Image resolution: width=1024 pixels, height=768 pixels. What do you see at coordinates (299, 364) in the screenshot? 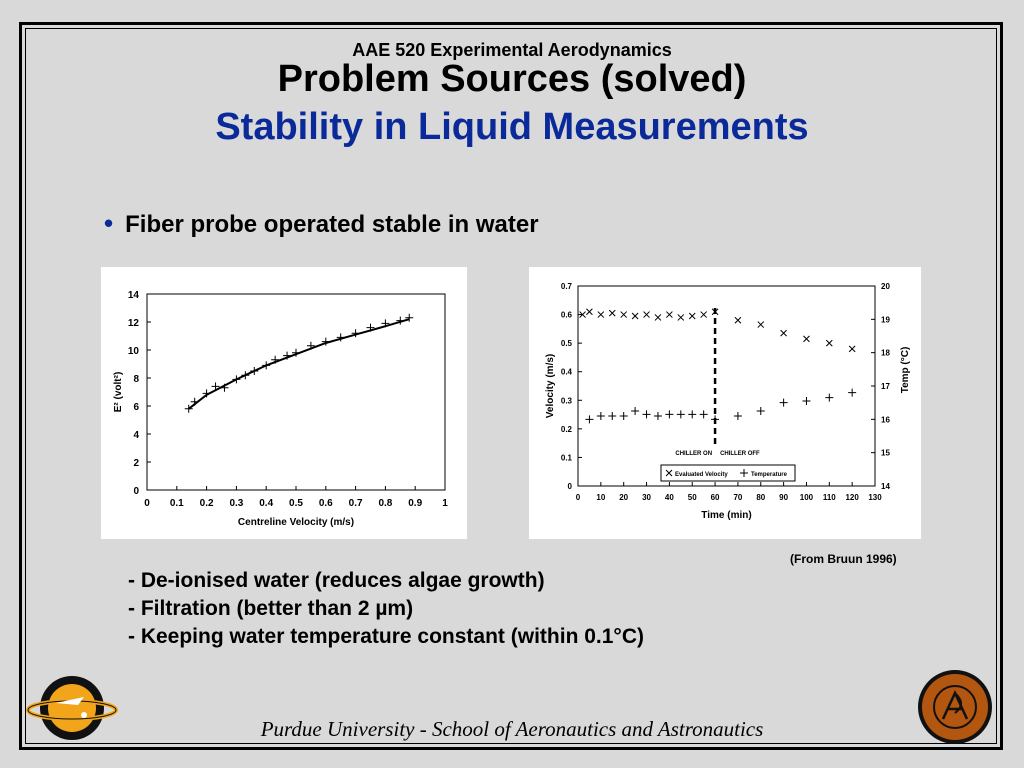
I see `fit-curve` at bounding box center [299, 364].